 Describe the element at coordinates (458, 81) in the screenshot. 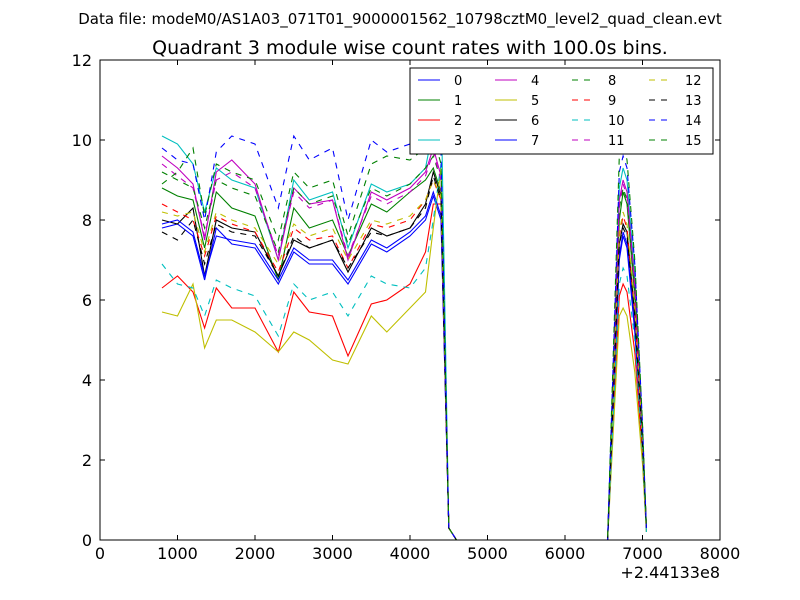

I see `legend-label-0: 0` at that location.